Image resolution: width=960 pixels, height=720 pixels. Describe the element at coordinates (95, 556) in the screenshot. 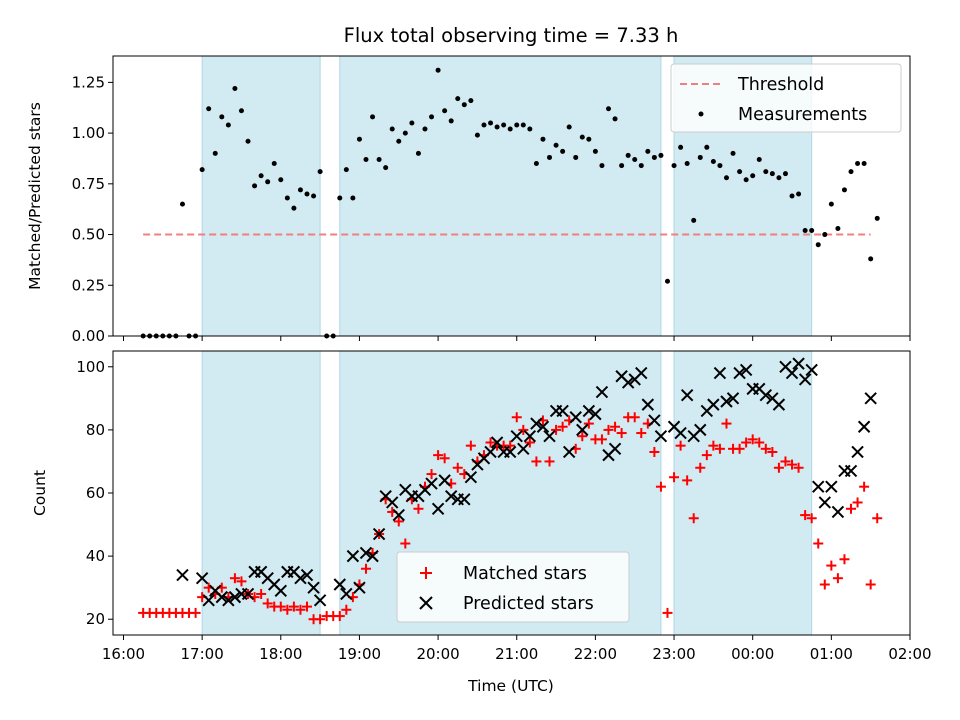

I see `bottom-y-tick-label: 40` at that location.